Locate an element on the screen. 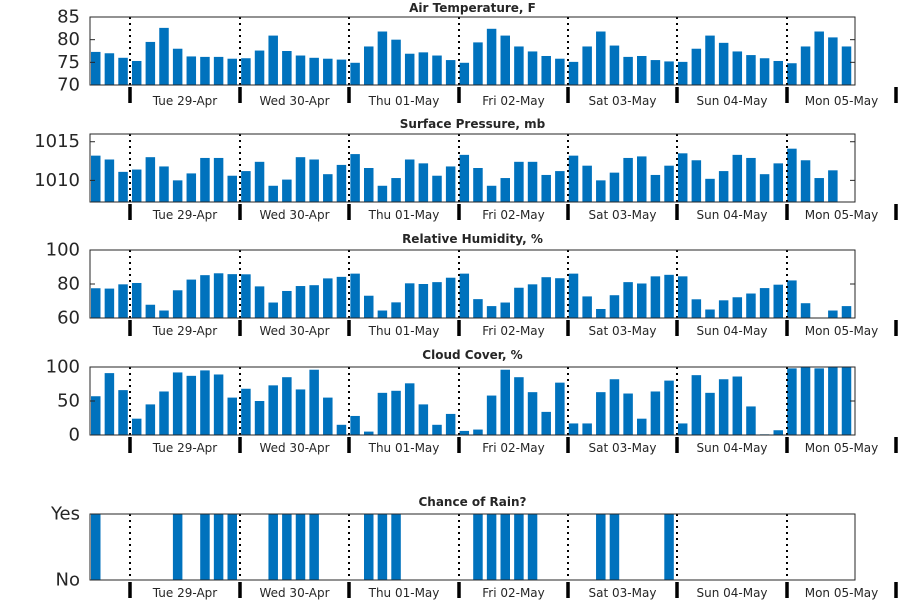 The width and height of the screenshot is (900, 600). y-tick-label: 80 is located at coordinates (68, 39).